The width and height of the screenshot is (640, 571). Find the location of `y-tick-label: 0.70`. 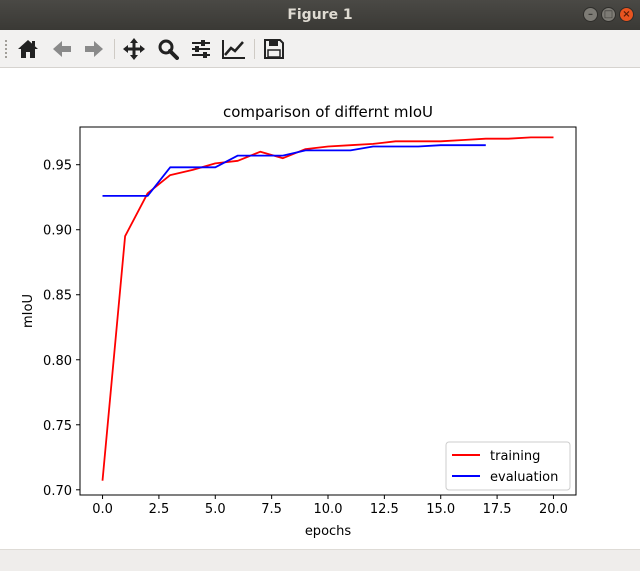

y-tick-label: 0.70 is located at coordinates (57, 491).